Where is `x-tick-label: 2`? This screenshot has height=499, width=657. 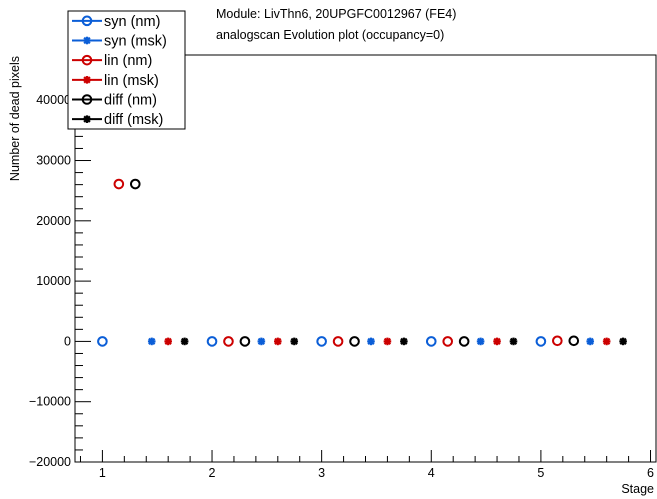 x-tick-label: 2 is located at coordinates (212, 473).